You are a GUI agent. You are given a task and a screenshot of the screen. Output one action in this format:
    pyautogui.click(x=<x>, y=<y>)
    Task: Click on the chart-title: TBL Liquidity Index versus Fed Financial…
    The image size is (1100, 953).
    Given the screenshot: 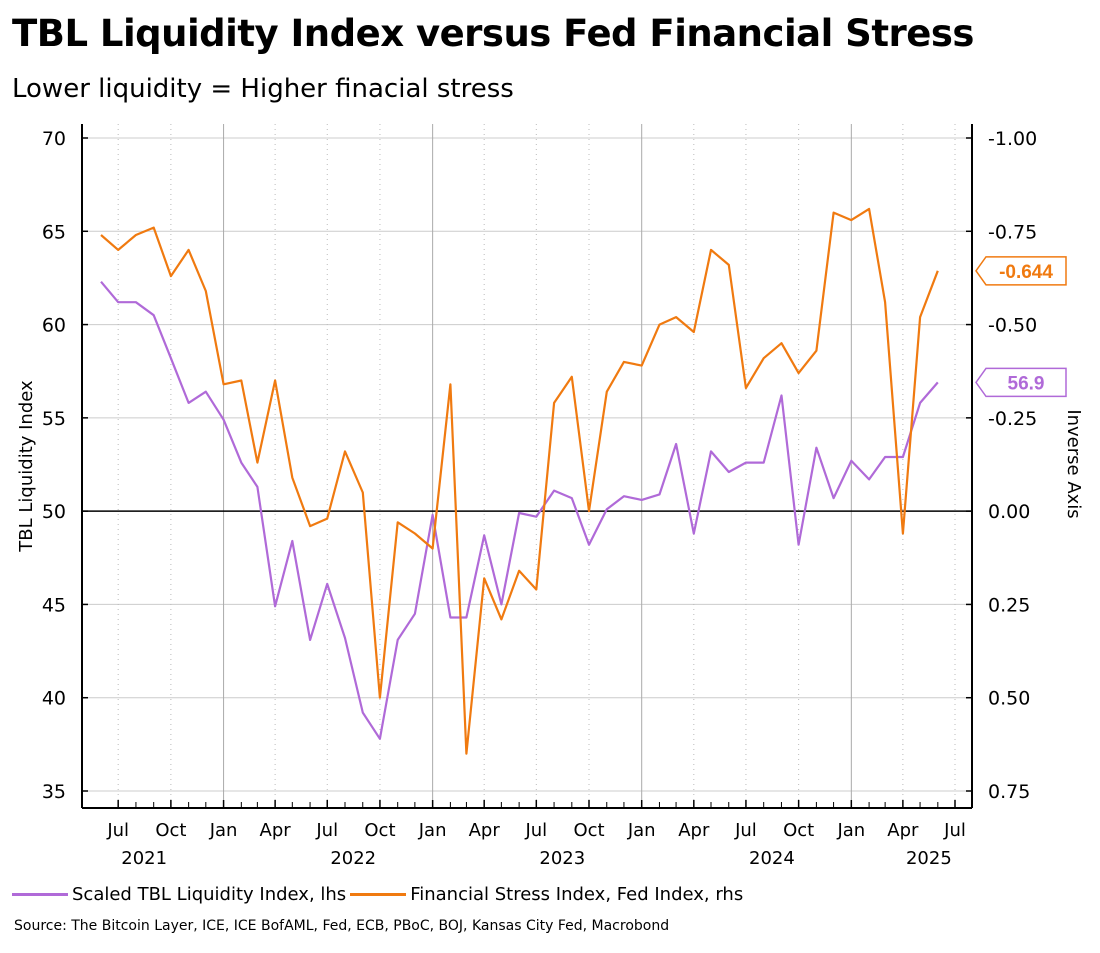 What is the action you would take?
    pyautogui.click(x=493, y=33)
    